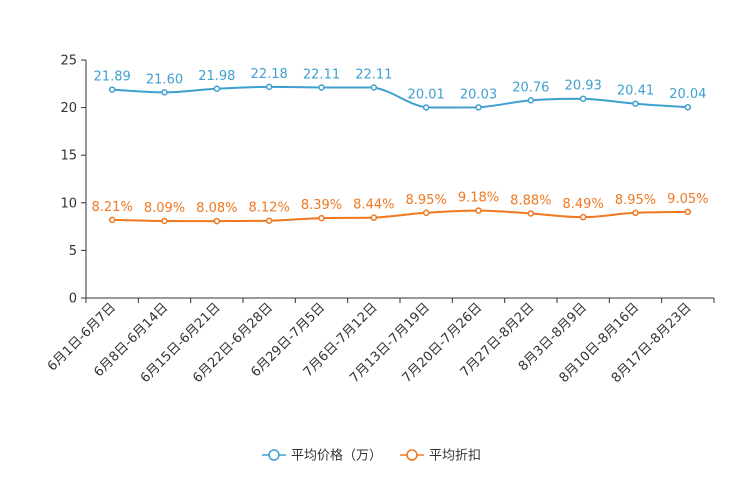  What do you see at coordinates (336, 456) in the screenshot?
I see `legend-label: 平均价格（万）` at bounding box center [336, 456].